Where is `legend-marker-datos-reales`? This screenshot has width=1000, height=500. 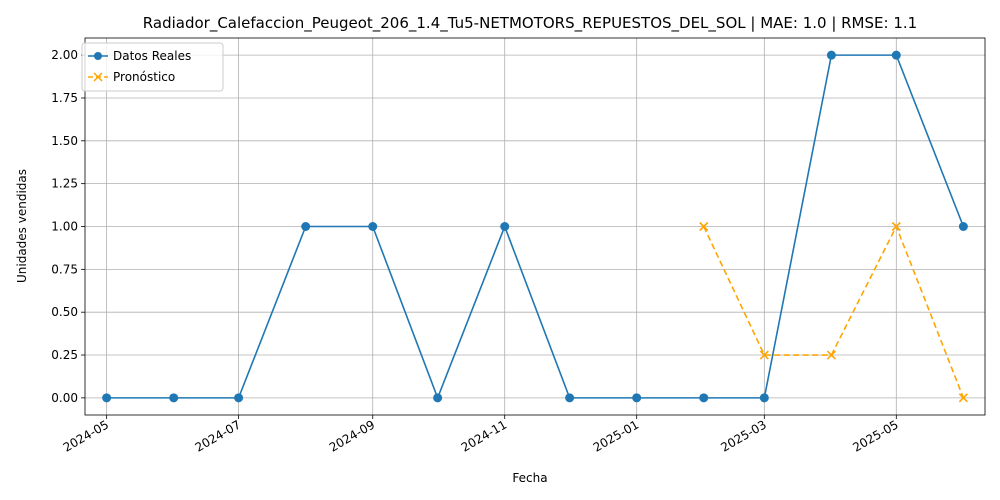
legend-marker-datos-reales is located at coordinates (98, 56).